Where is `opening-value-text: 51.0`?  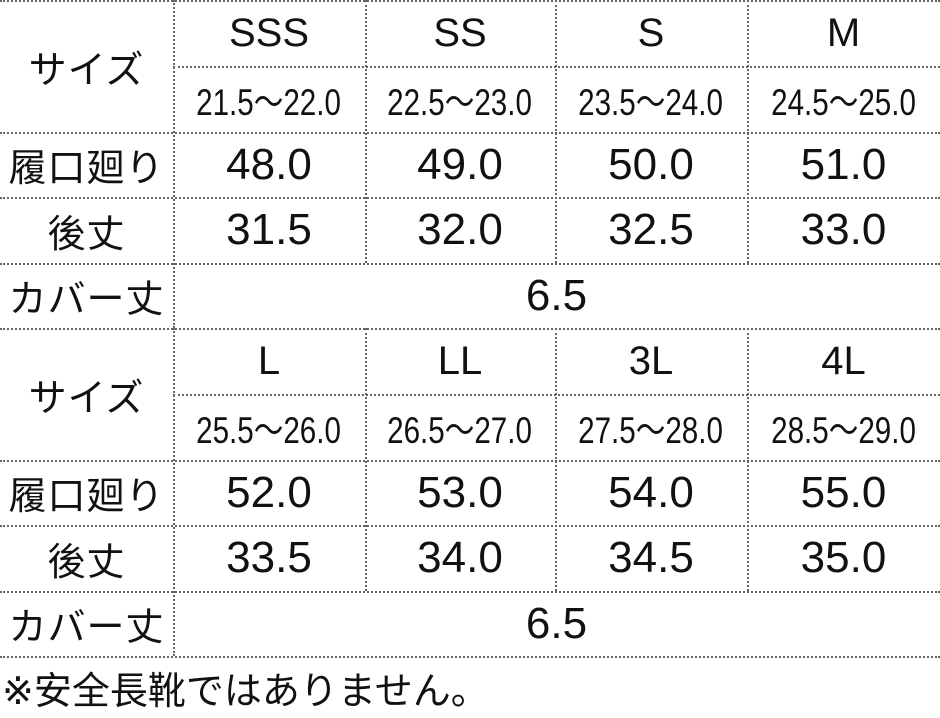
opening-value-text: 51.0 is located at coordinates (843, 164).